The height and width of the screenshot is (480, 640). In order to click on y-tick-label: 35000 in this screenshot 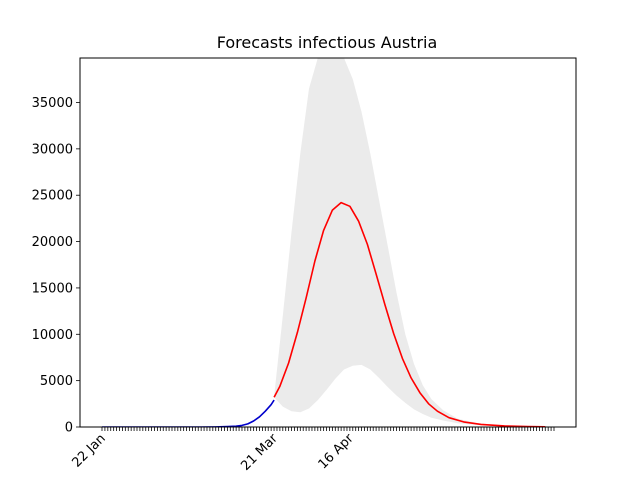, I will do `click(52, 103)`.